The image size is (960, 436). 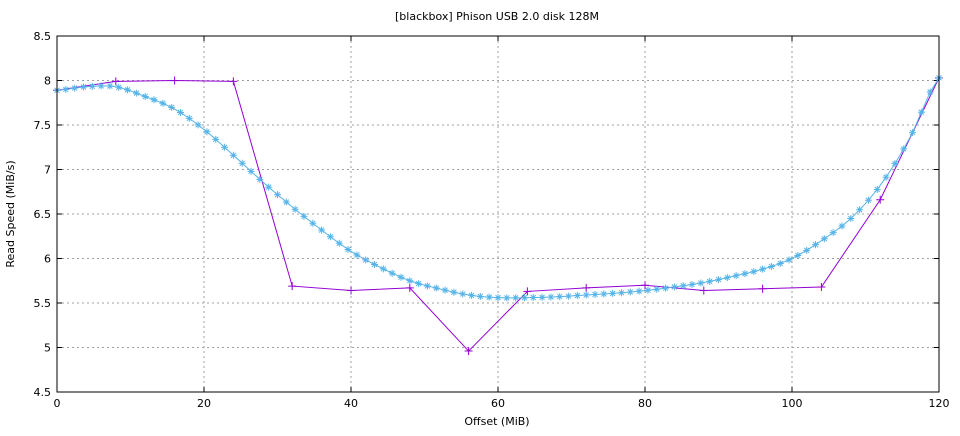 What do you see at coordinates (939, 403) in the screenshot?
I see `x-tick-label: 120` at bounding box center [939, 403].